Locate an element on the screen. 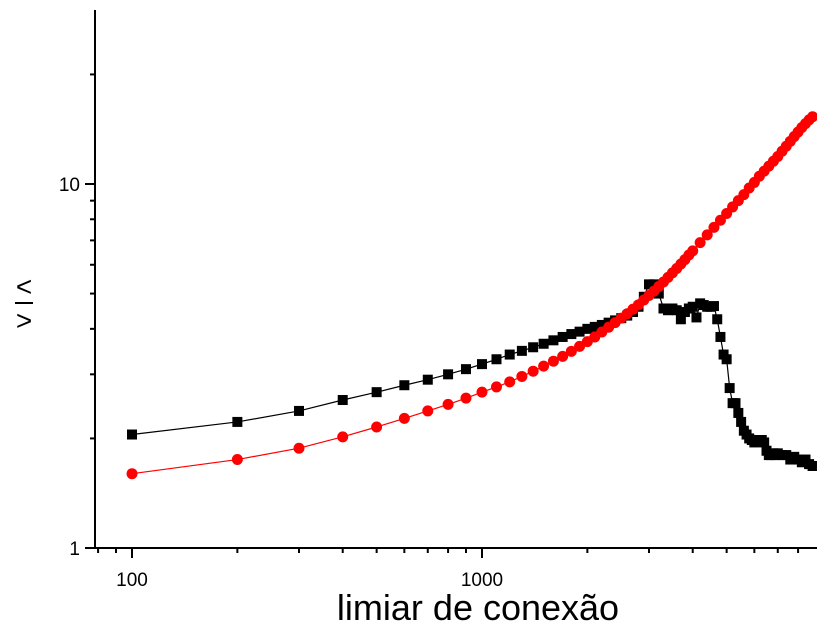 This screenshot has width=817, height=630. y-tick-label: 10 is located at coordinates (69, 185).